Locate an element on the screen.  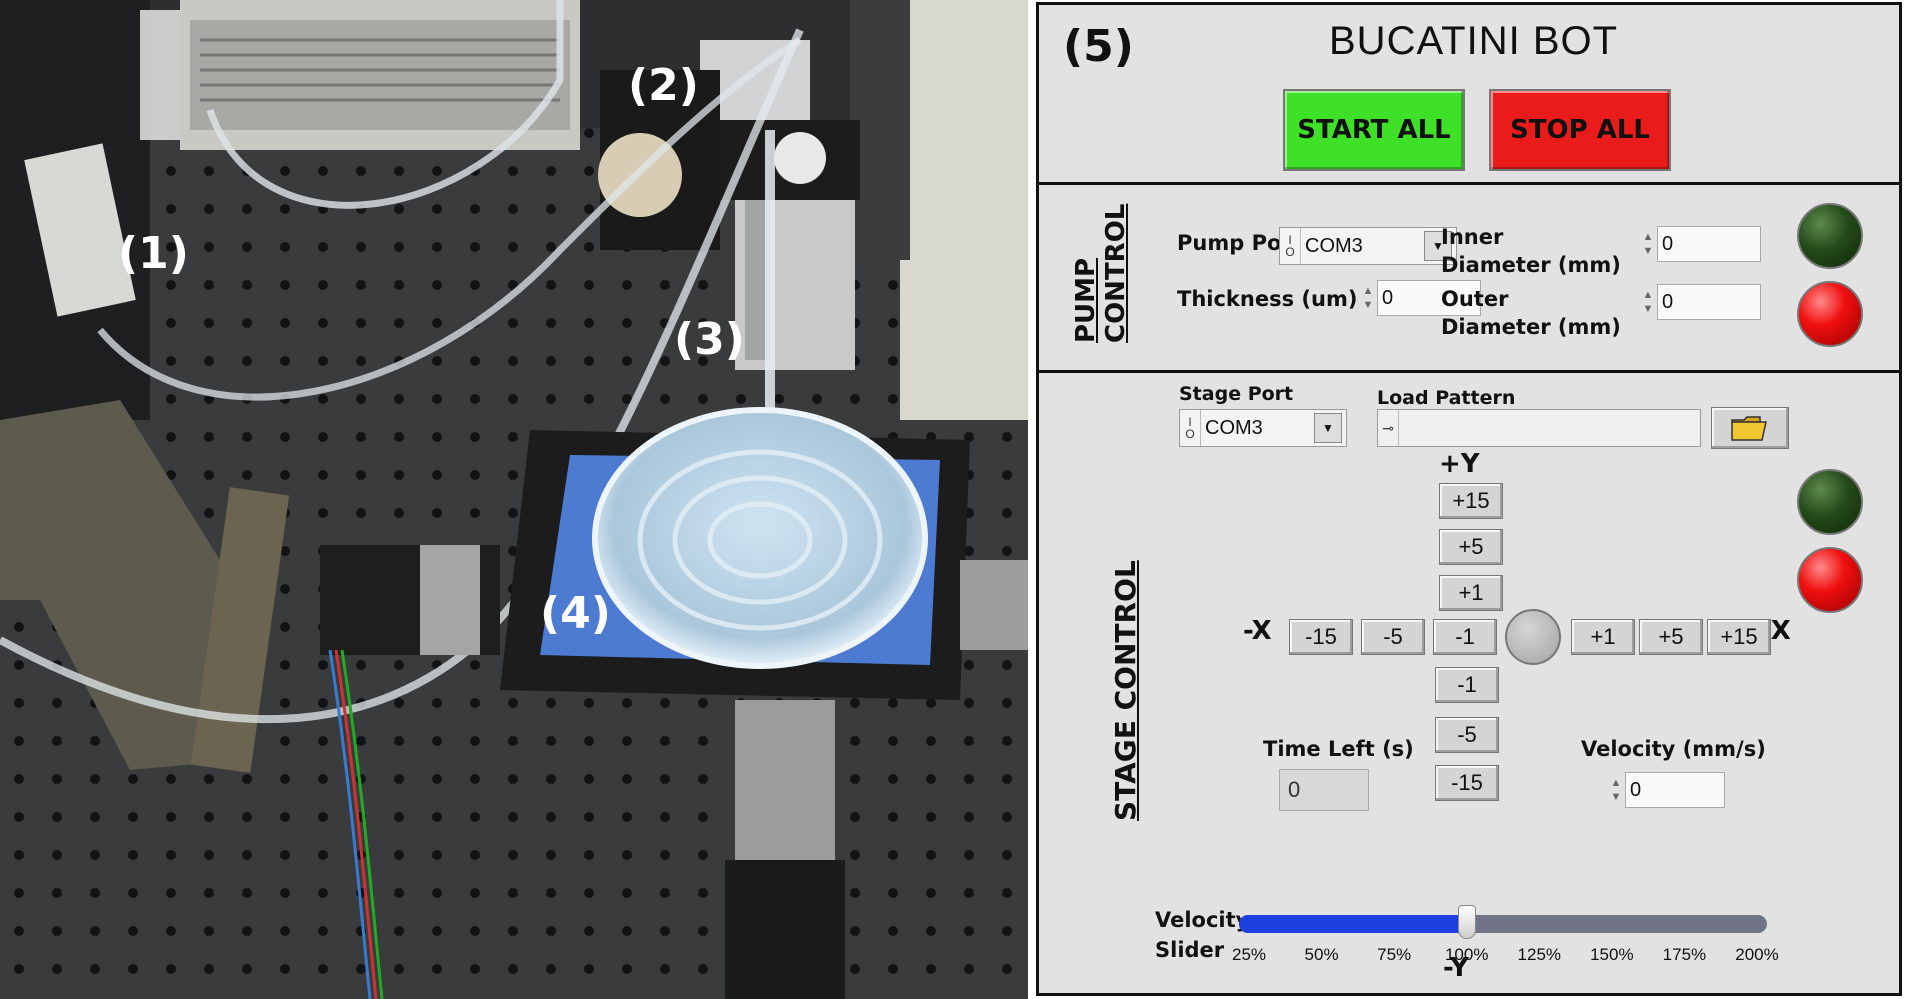
stage-status-led-green is located at coordinates (1830, 502).